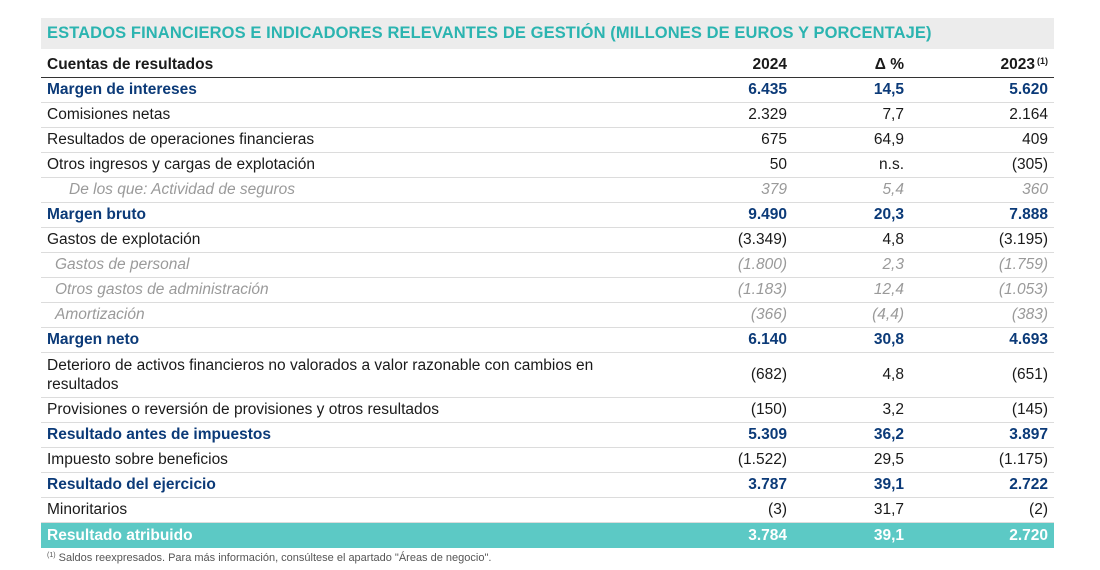 The image size is (1100, 570). Describe the element at coordinates (341, 215) in the screenshot. I see `row-label: Margen bruto` at that location.